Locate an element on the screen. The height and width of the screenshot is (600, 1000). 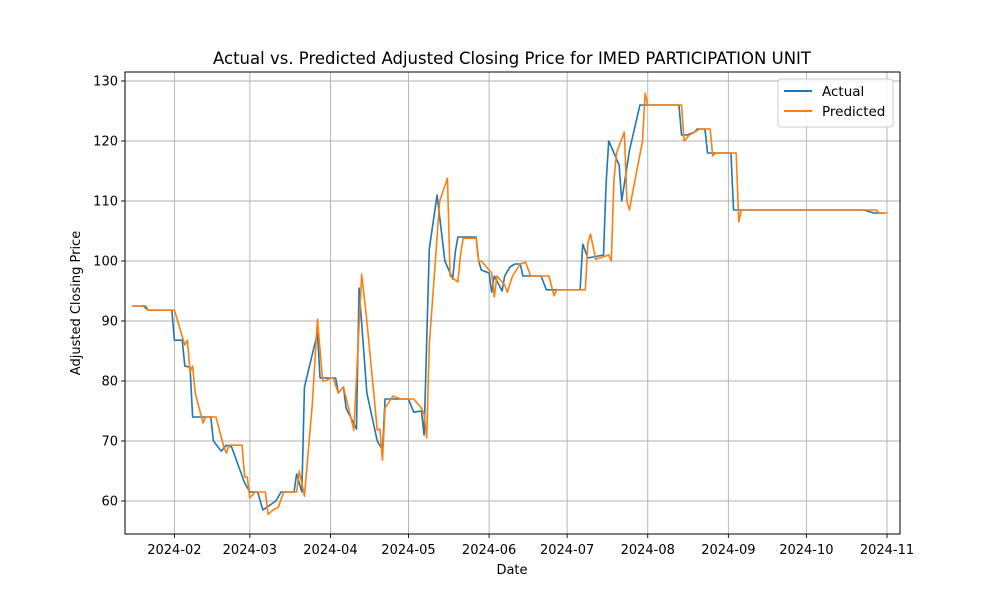
x-tick-label: 2024-05 is located at coordinates (408, 550).